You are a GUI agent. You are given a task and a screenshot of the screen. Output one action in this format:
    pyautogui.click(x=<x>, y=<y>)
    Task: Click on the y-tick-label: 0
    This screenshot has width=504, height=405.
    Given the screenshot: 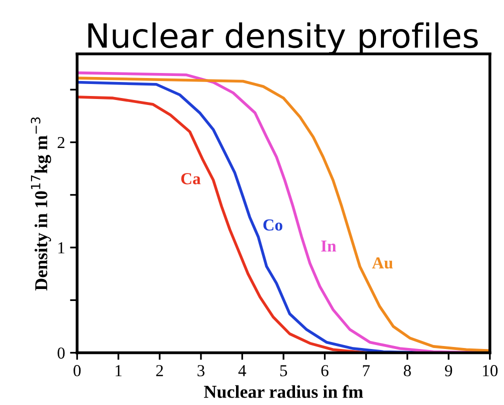 What is the action you would take?
    pyautogui.click(x=61, y=353)
    